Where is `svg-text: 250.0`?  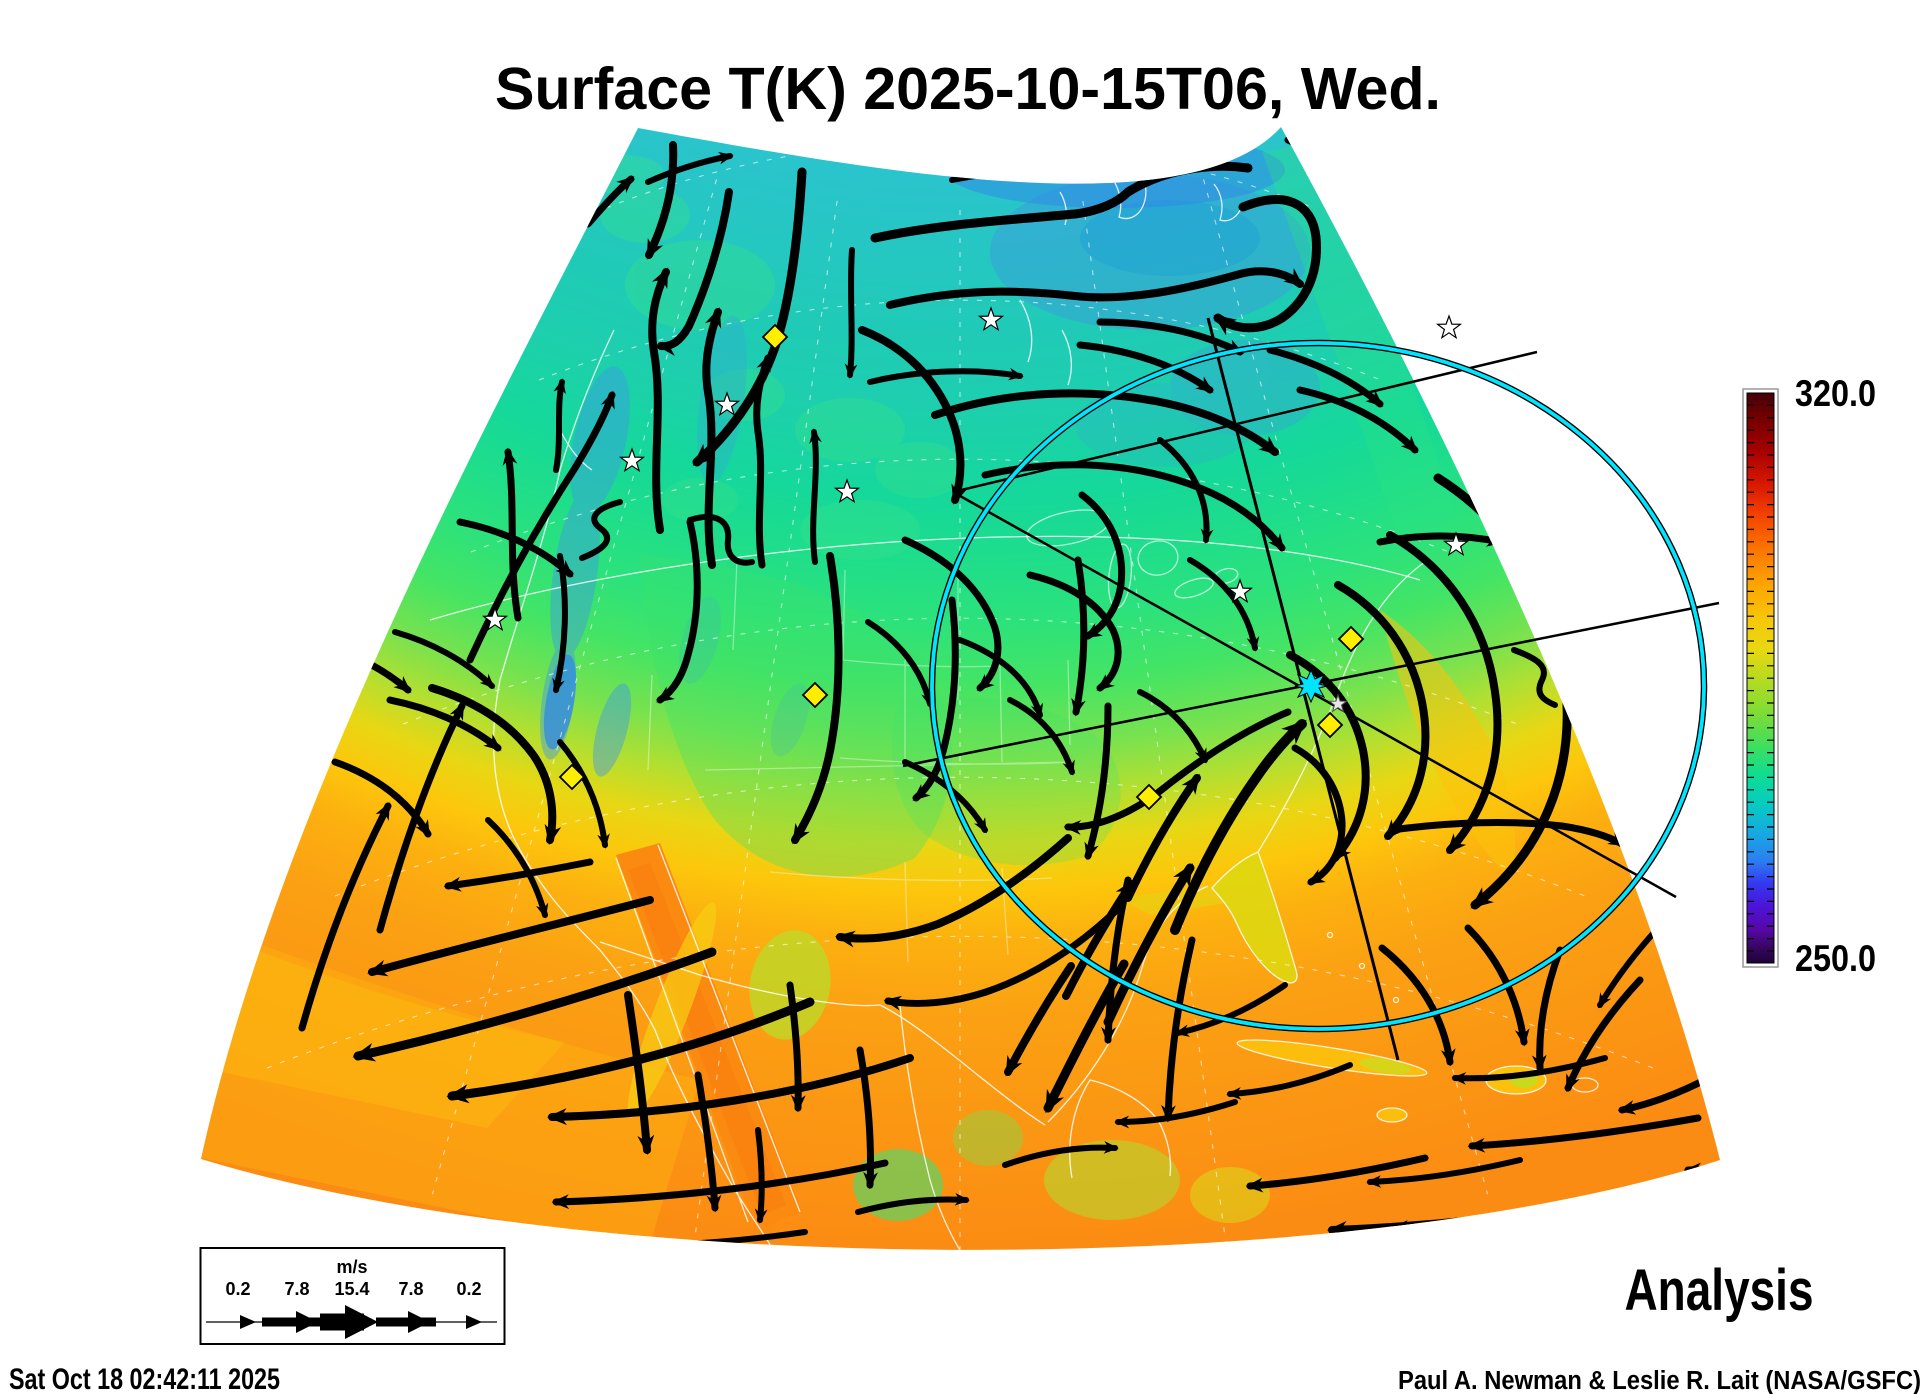
svg-text: 250.0 is located at coordinates (1835, 958).